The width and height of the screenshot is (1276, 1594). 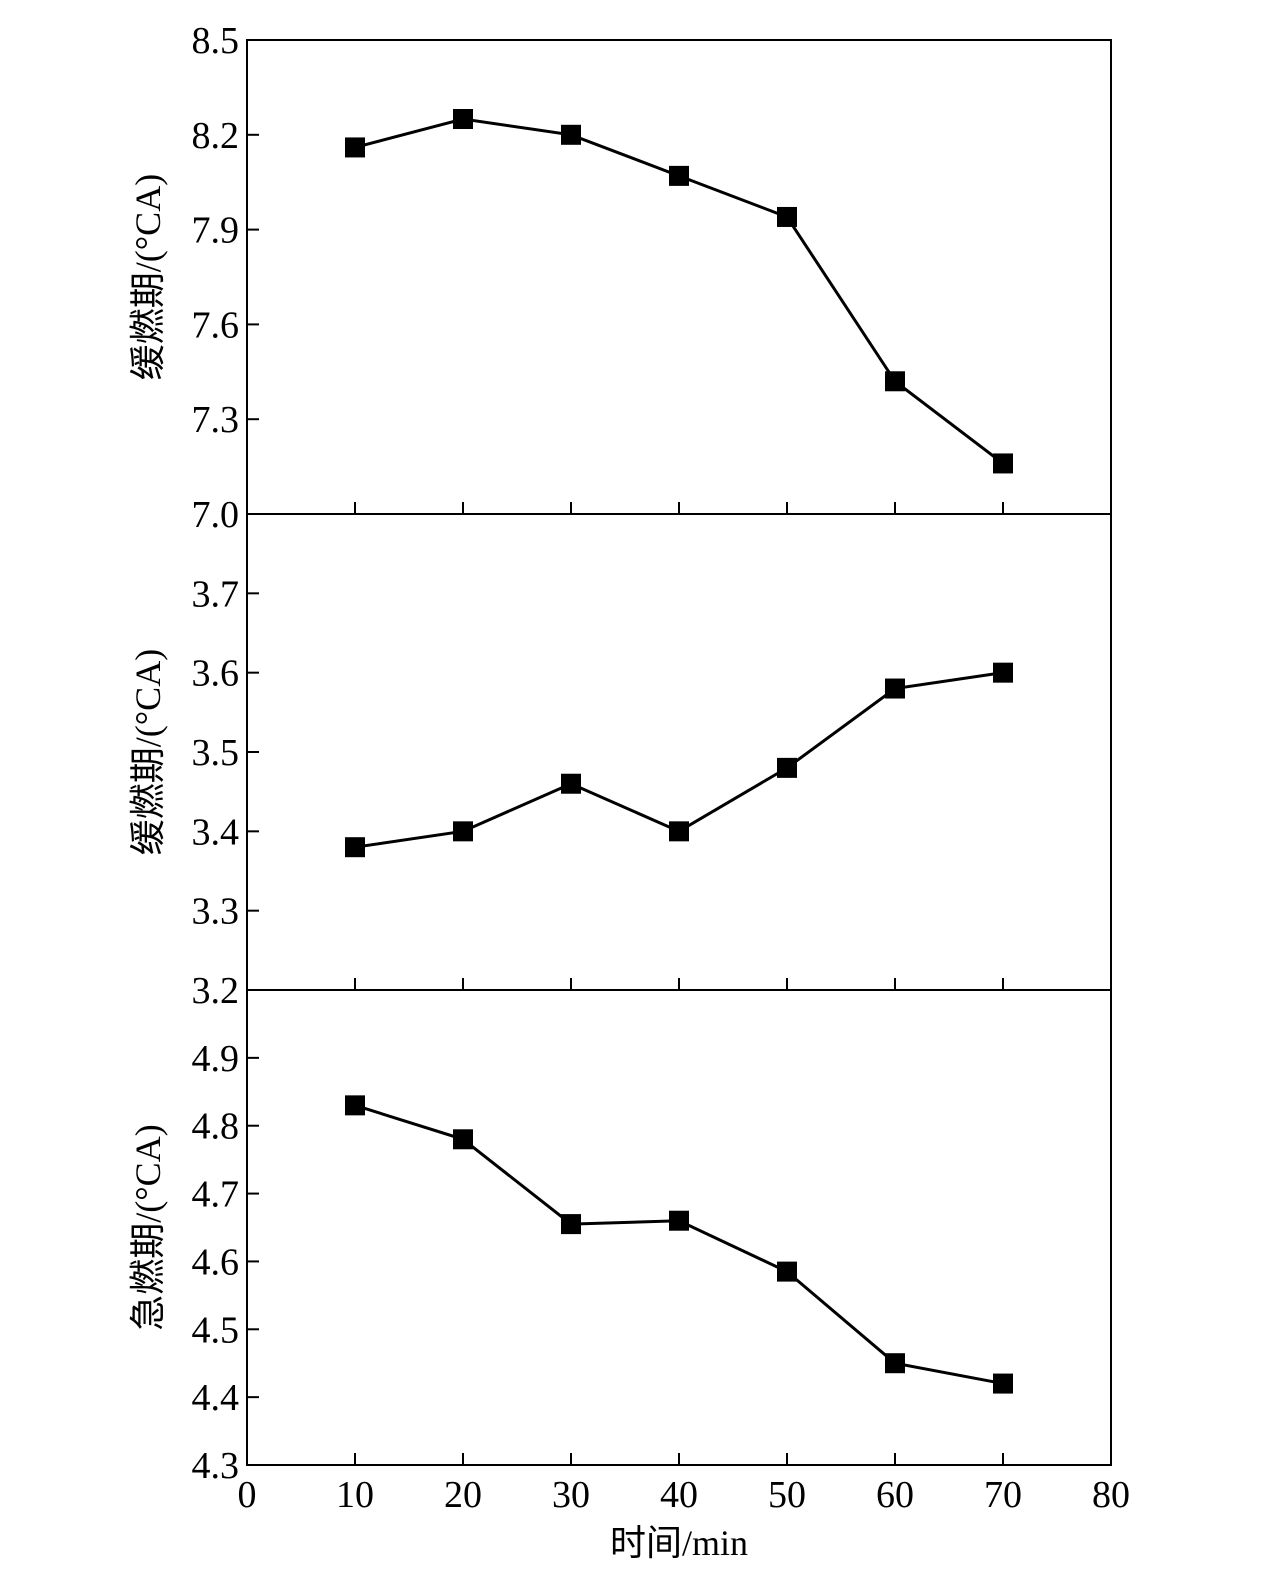 What do you see at coordinates (1111, 1495) in the screenshot?
I see `x-tick-label: 80` at bounding box center [1111, 1495].